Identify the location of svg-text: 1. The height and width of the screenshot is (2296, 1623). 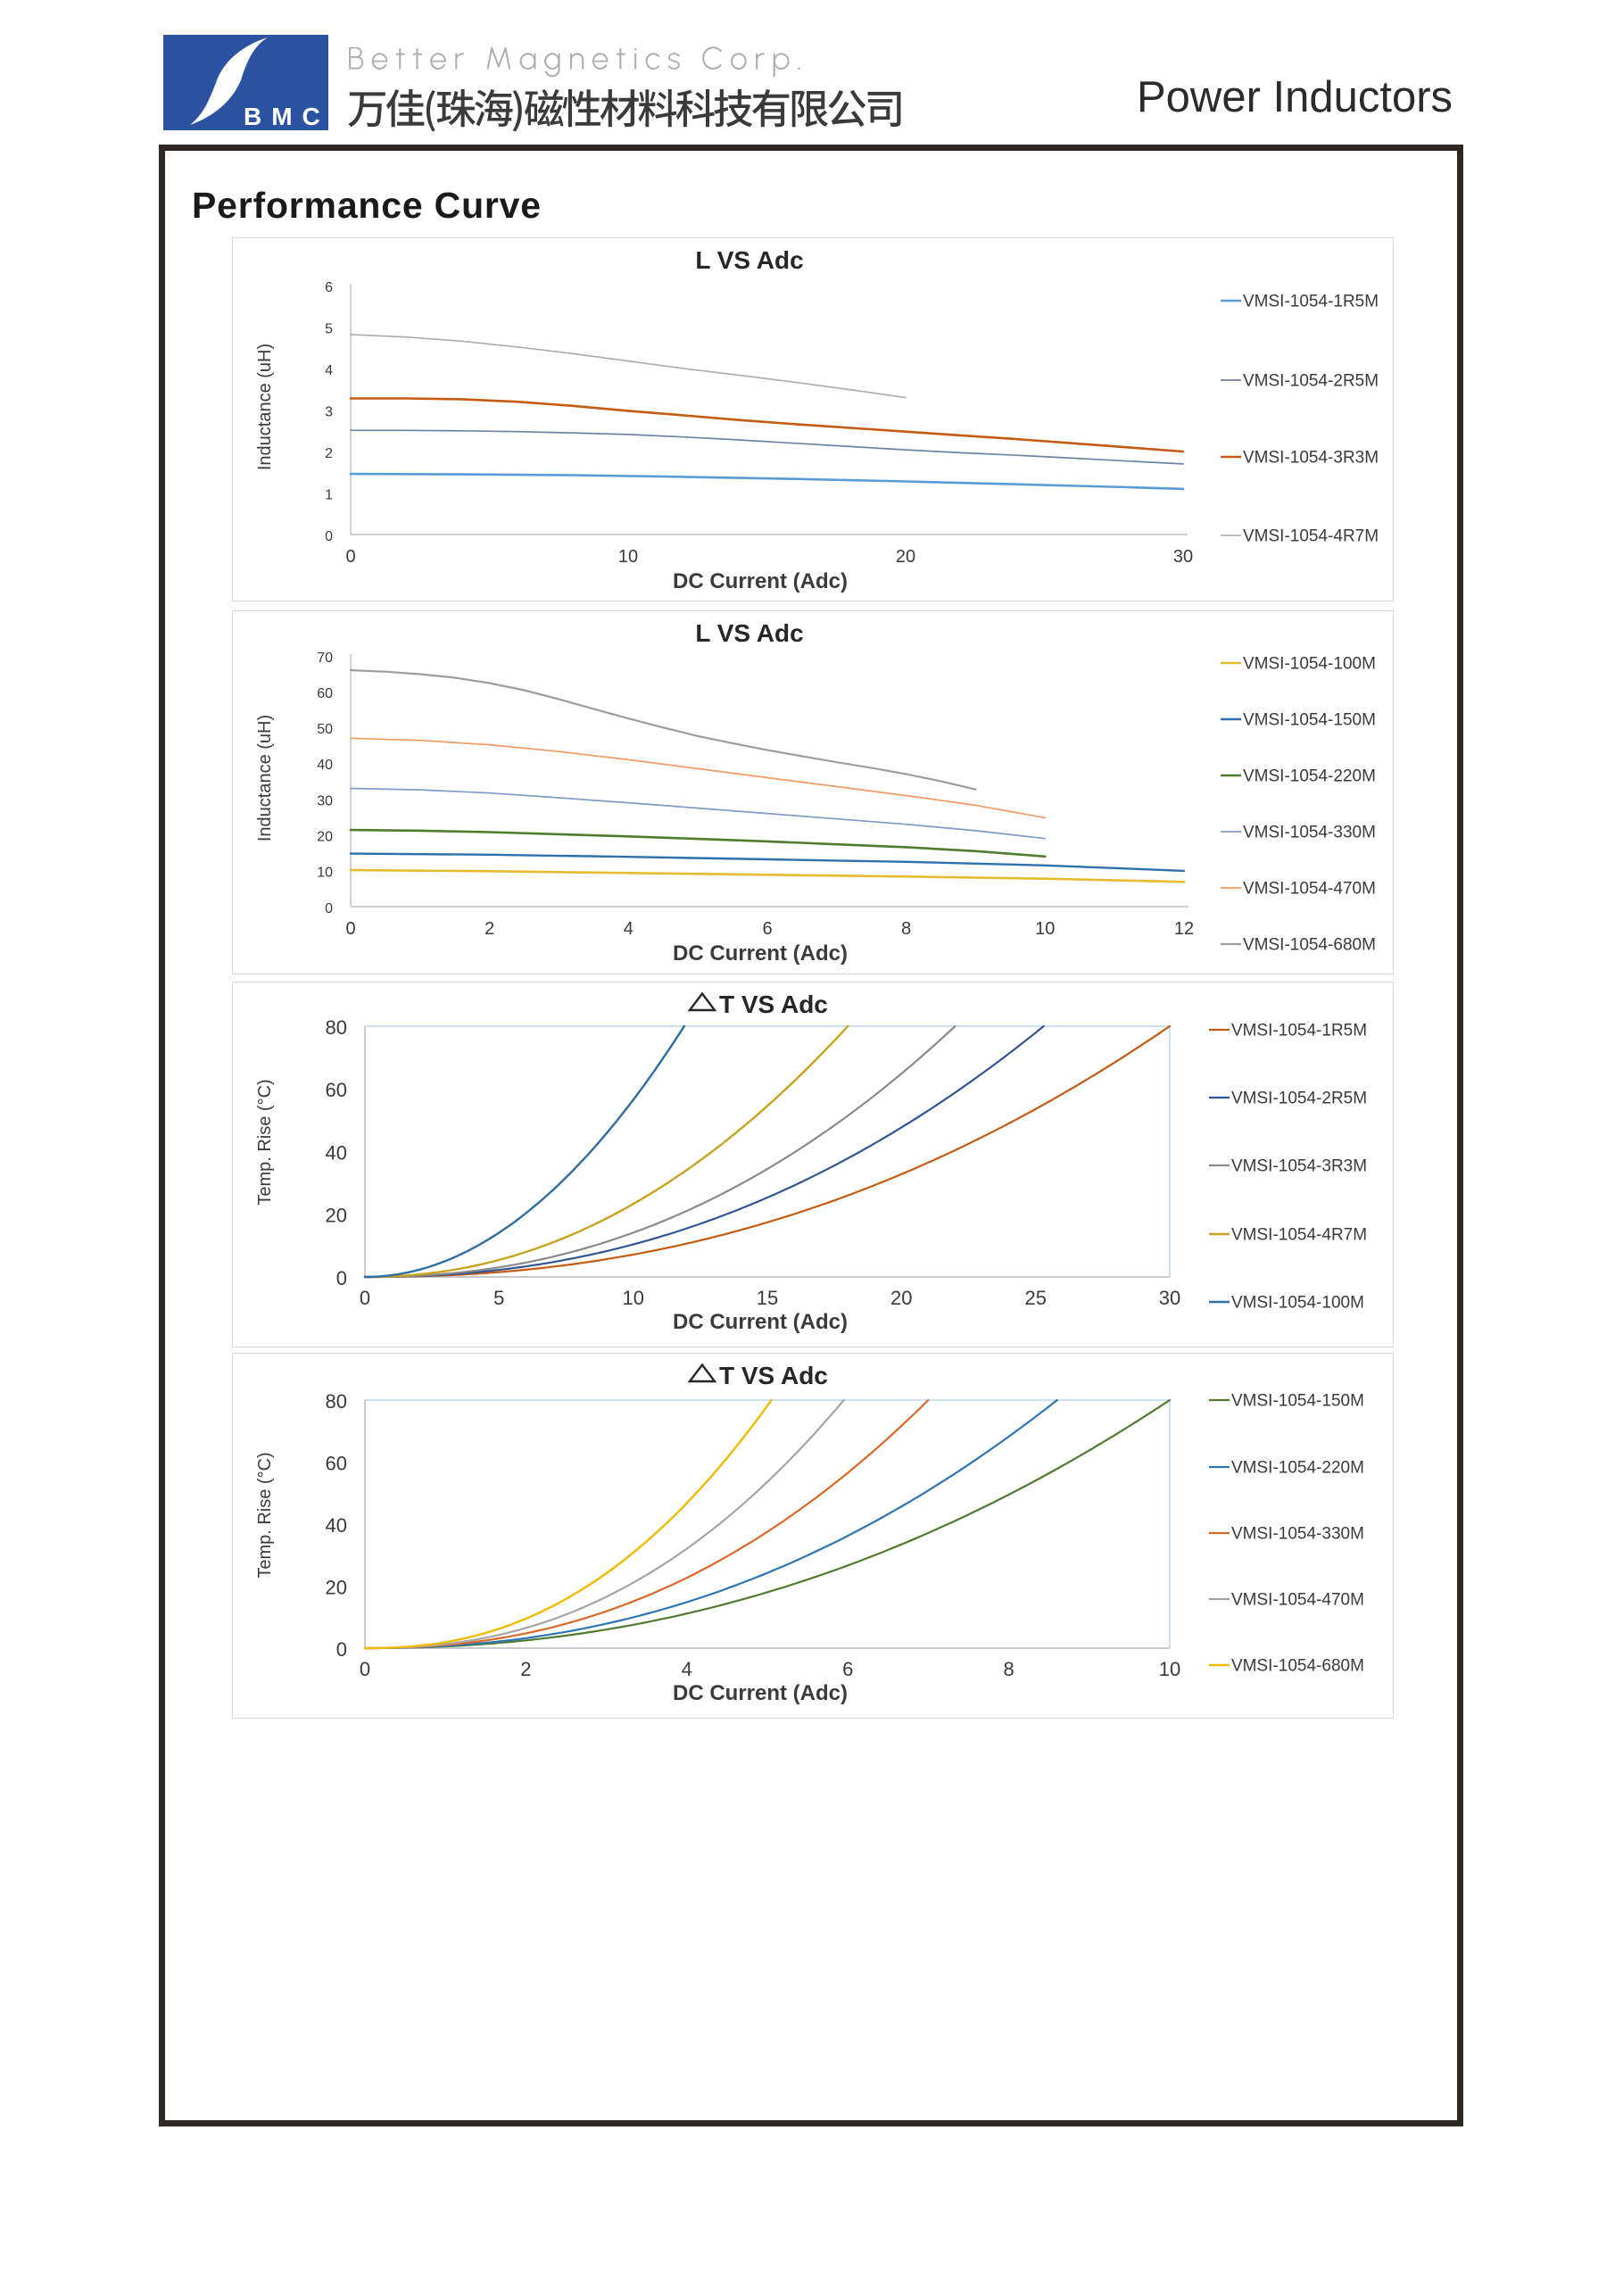
(329, 495).